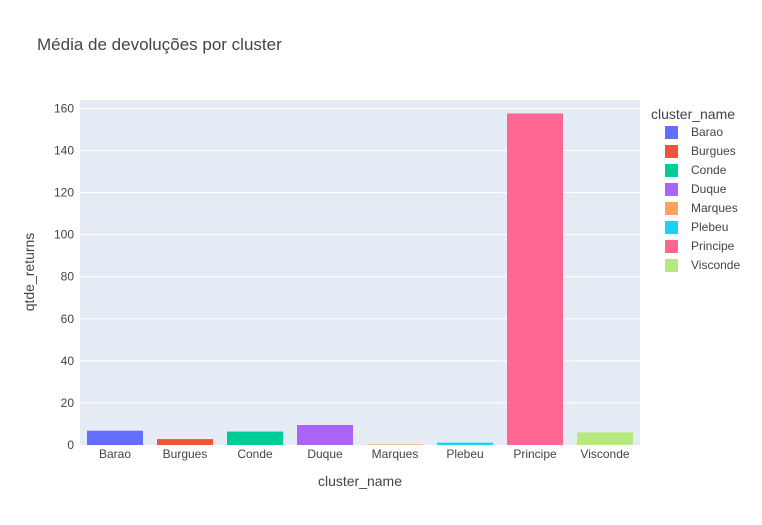 The width and height of the screenshot is (762, 525). Describe the element at coordinates (68, 319) in the screenshot. I see `y-tick-label: 60` at that location.